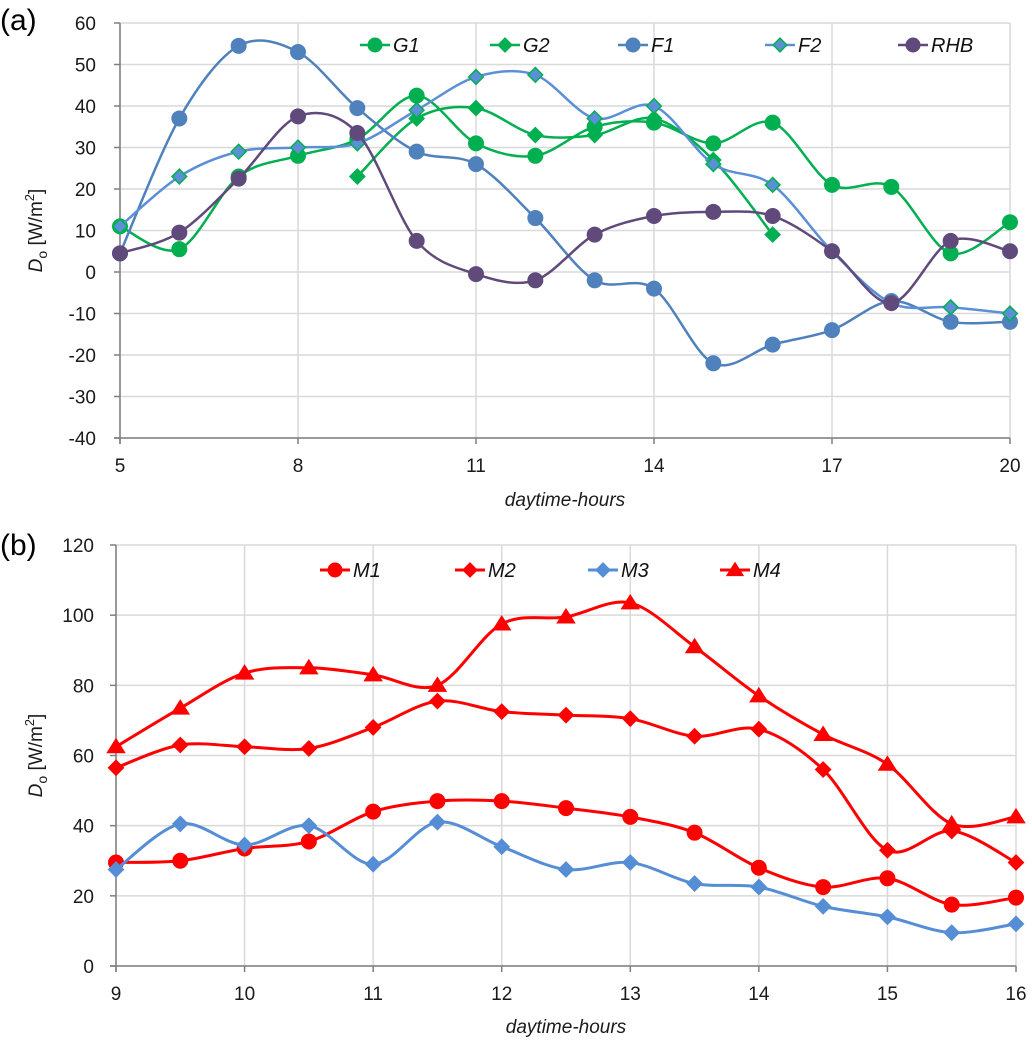 This screenshot has width=1032, height=1040. Describe the element at coordinates (36, 756) in the screenshot. I see `y-axis-title: Do [W/m2]` at that location.